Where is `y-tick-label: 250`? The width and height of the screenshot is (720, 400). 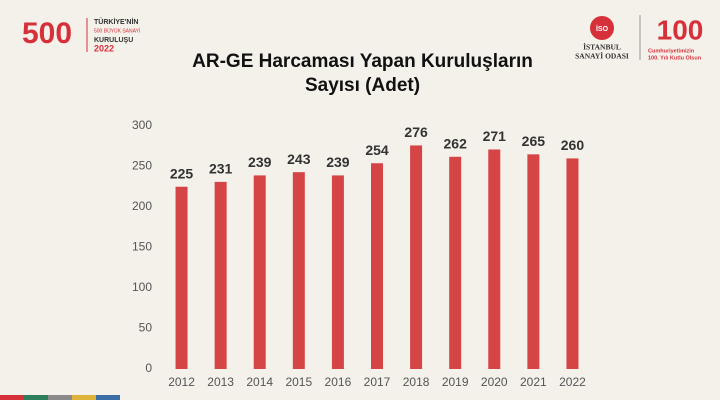
y-tick-label: 250 is located at coordinates (142, 166).